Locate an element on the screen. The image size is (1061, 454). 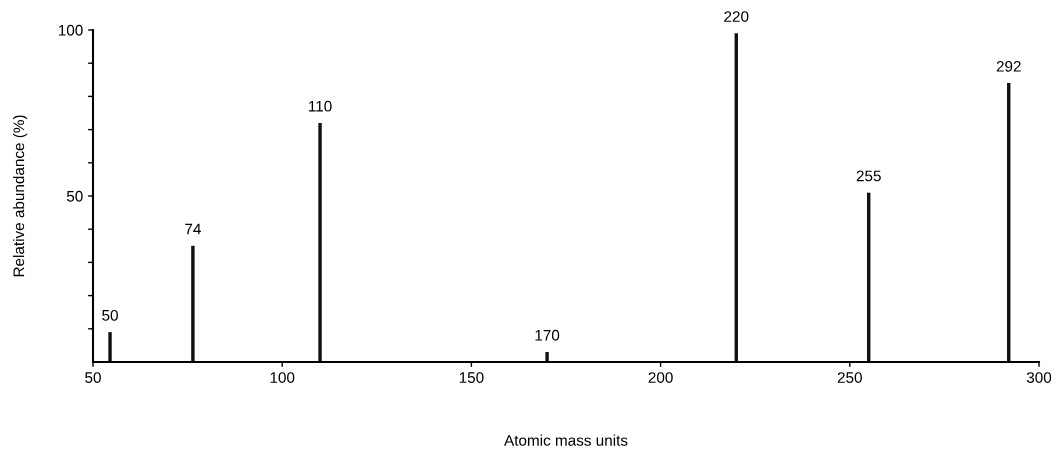
x-tick-label: 300 is located at coordinates (1039, 377).